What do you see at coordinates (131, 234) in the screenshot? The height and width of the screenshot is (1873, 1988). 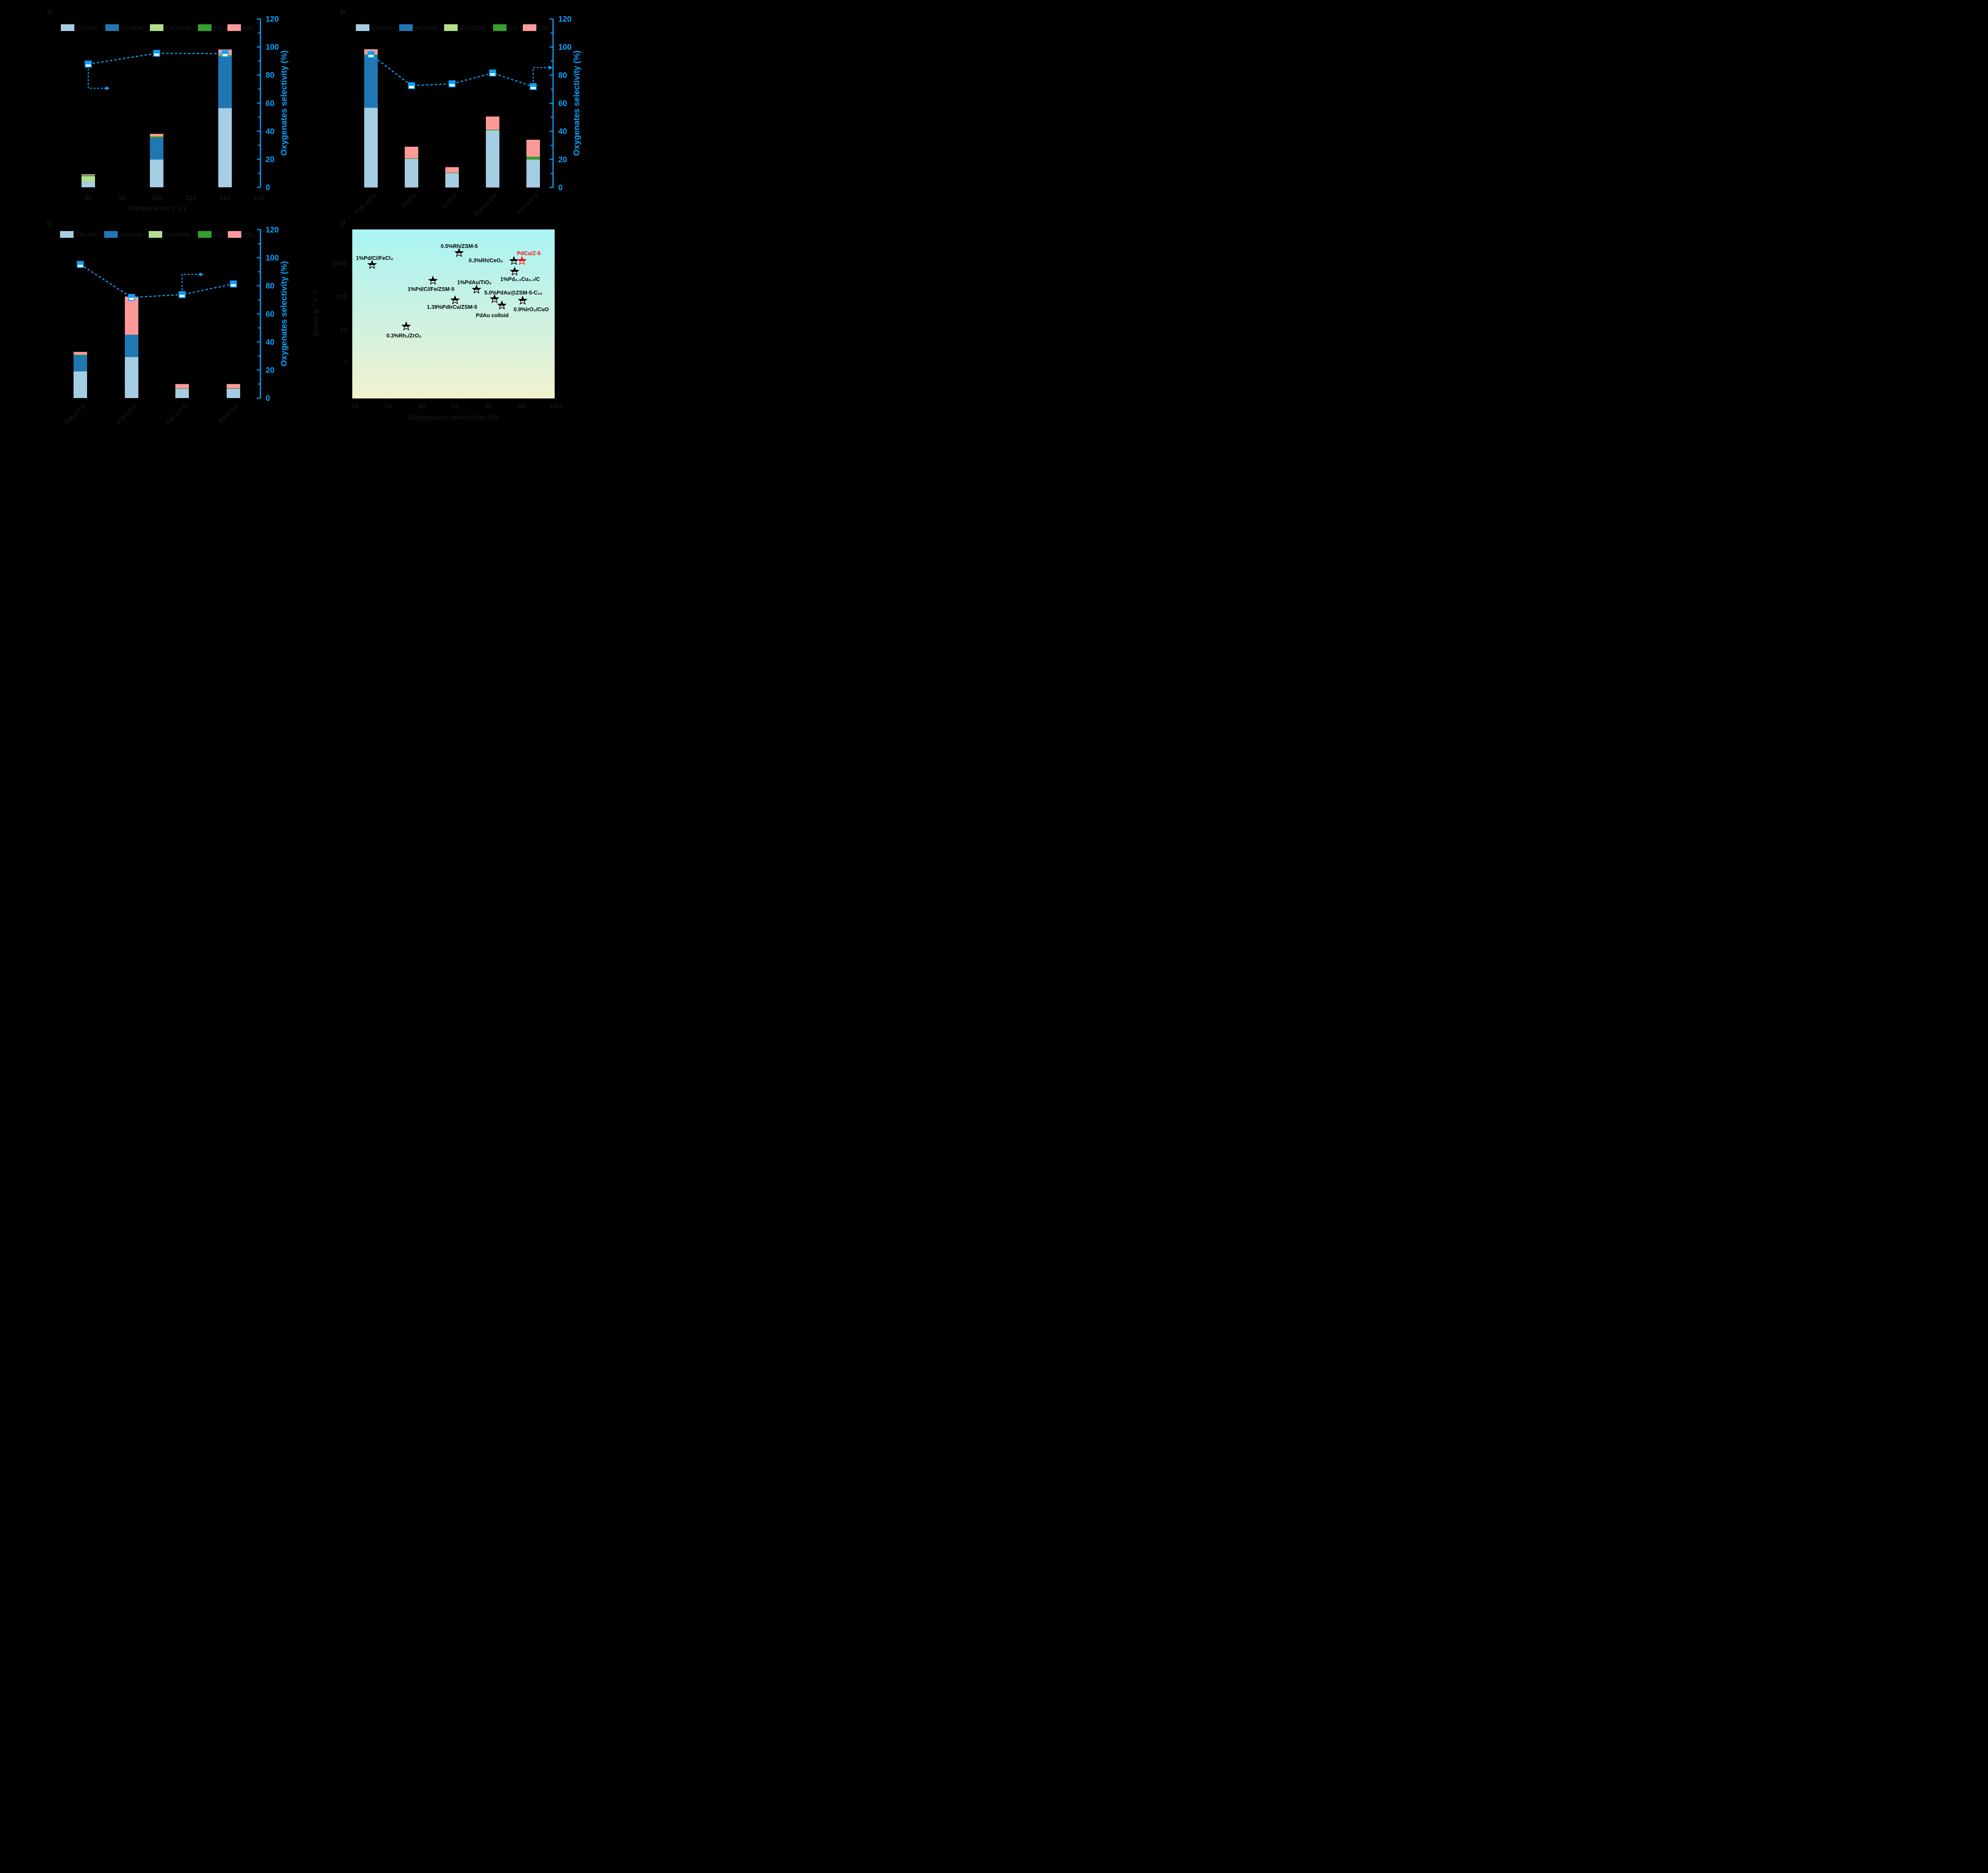 I see `legend-label: HCOOH` at bounding box center [131, 234].